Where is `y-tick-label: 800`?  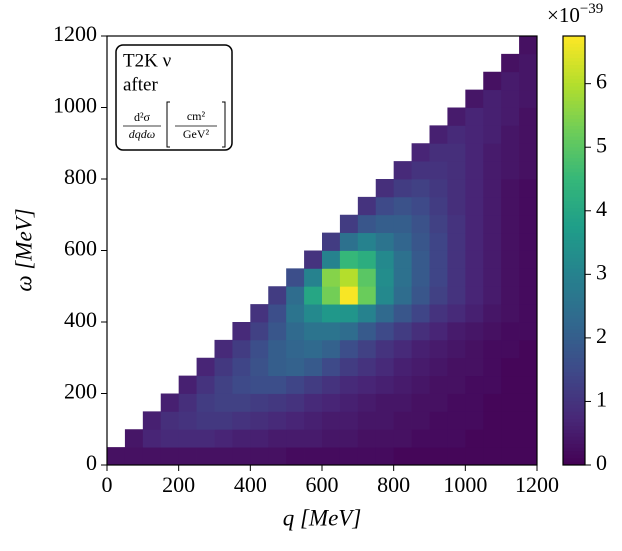
y-tick-label: 800 is located at coordinates (80, 176).